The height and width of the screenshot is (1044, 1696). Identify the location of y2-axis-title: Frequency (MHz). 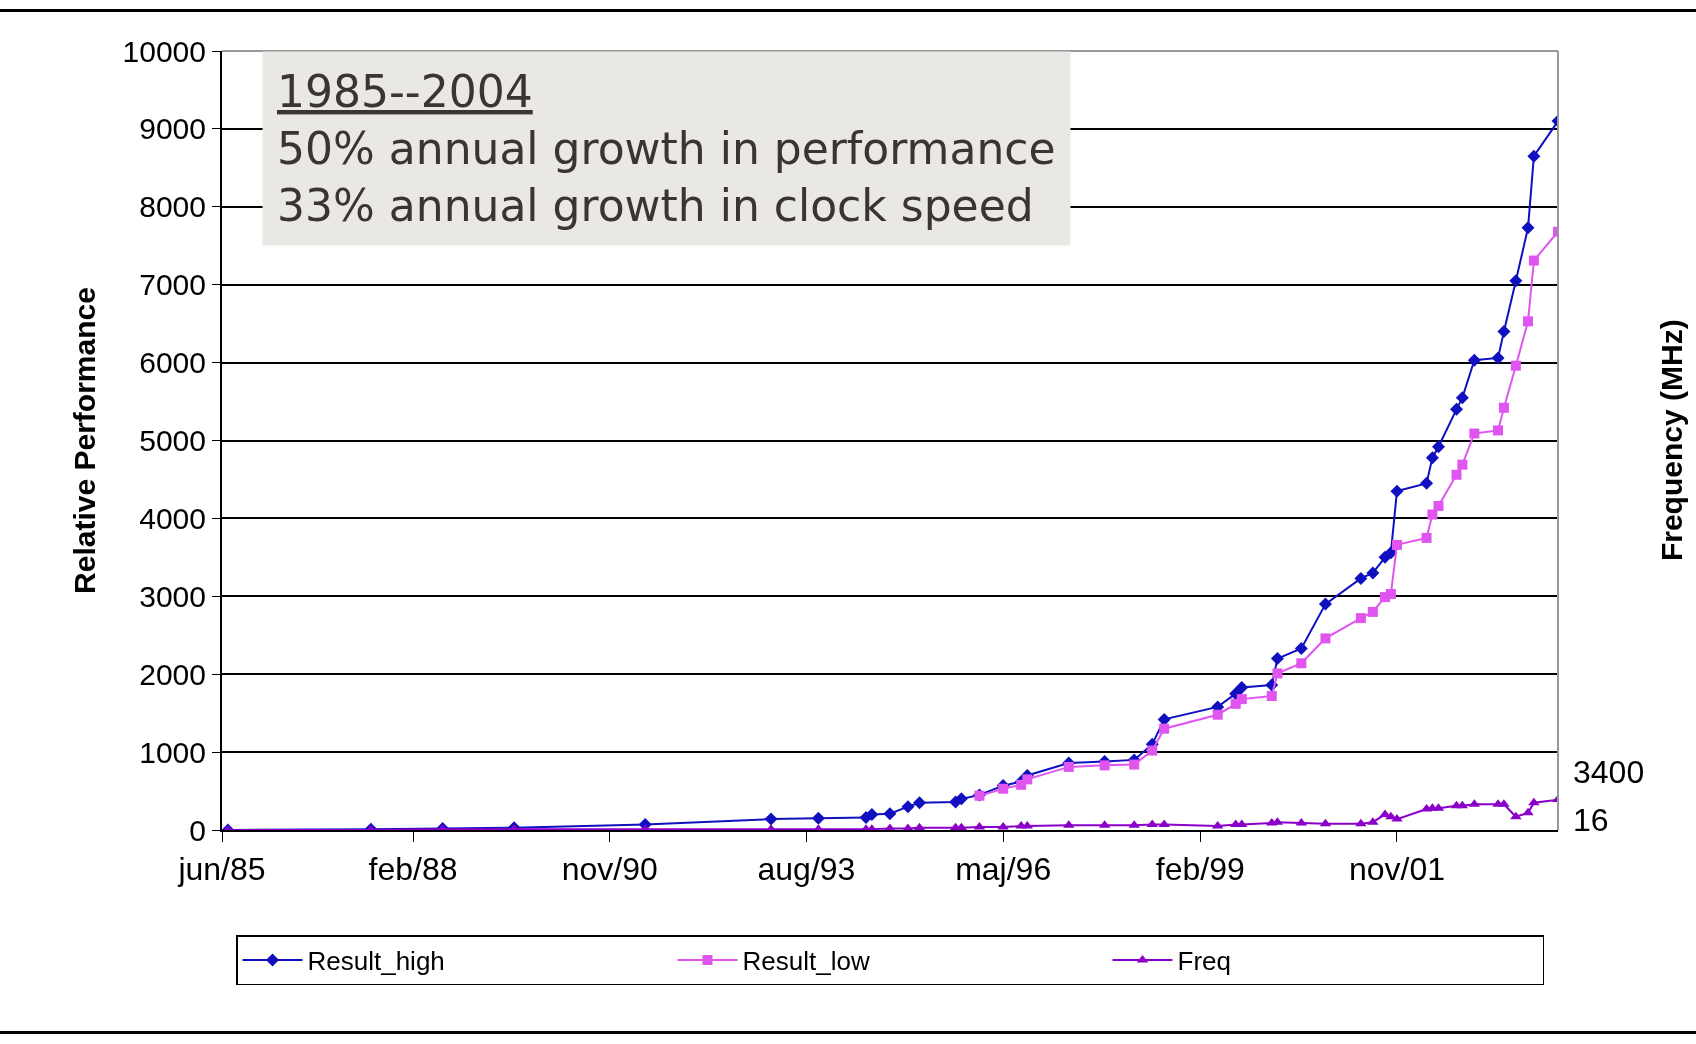
(1672, 440).